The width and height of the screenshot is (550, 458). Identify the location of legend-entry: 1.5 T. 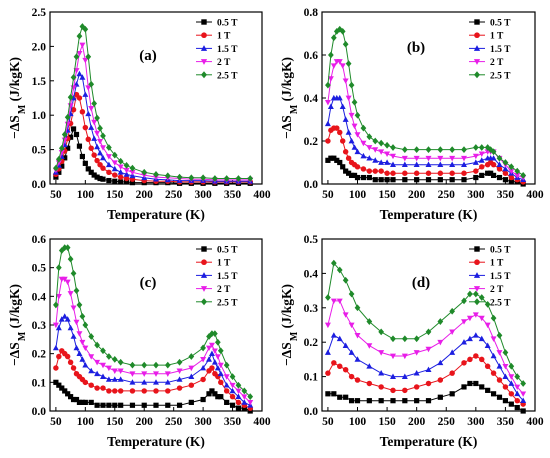
(490, 50).